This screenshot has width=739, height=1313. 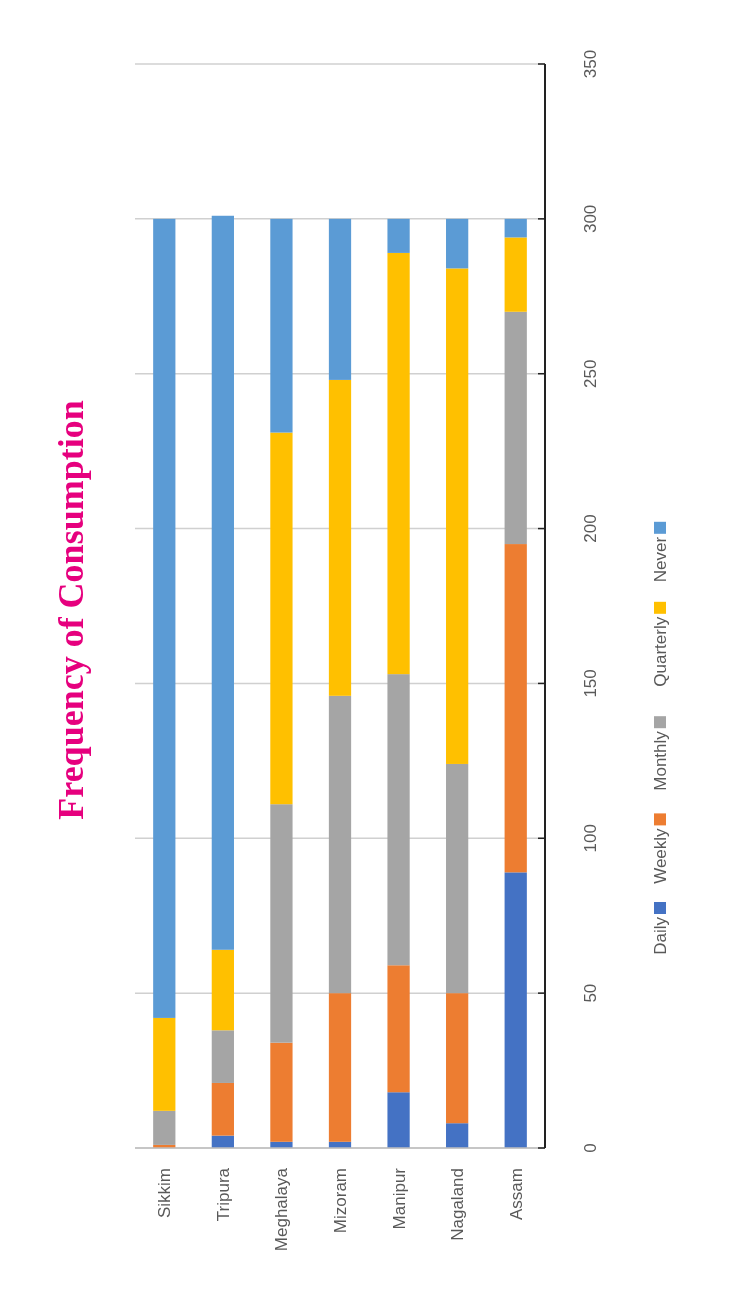 I want to click on y-tick-label: 0, so click(x=590, y=1148).